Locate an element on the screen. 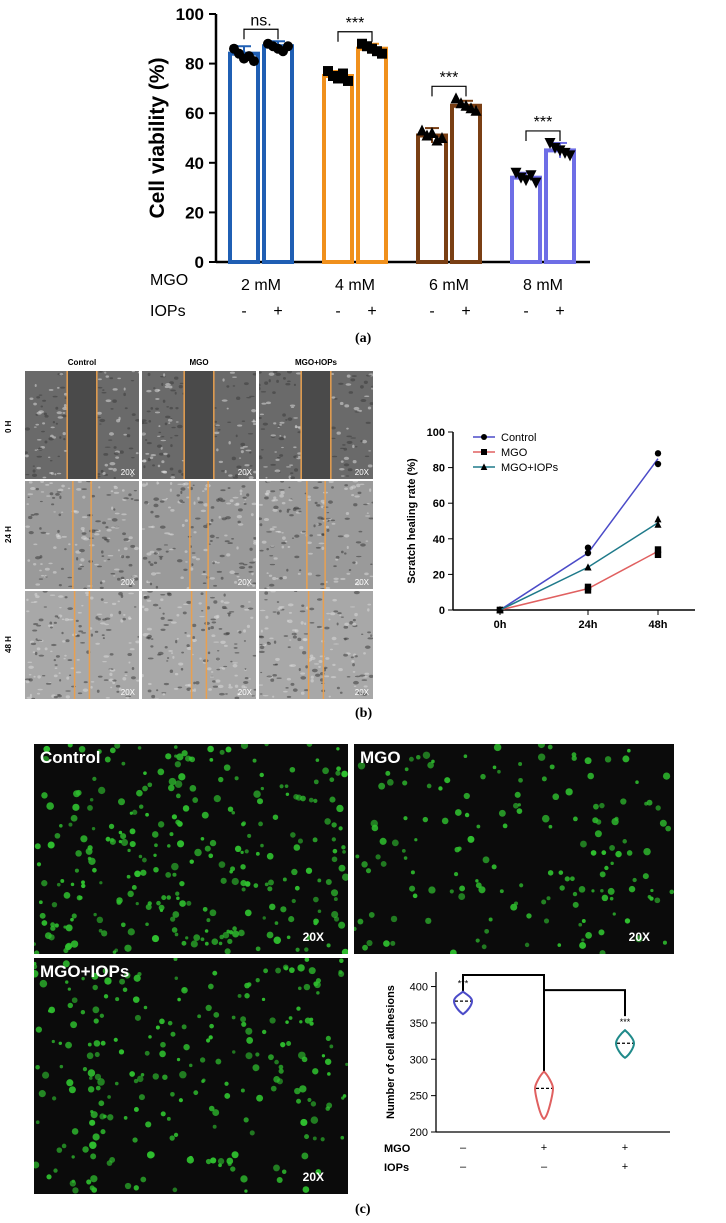  significance-label: ns. is located at coordinates (260, 20).